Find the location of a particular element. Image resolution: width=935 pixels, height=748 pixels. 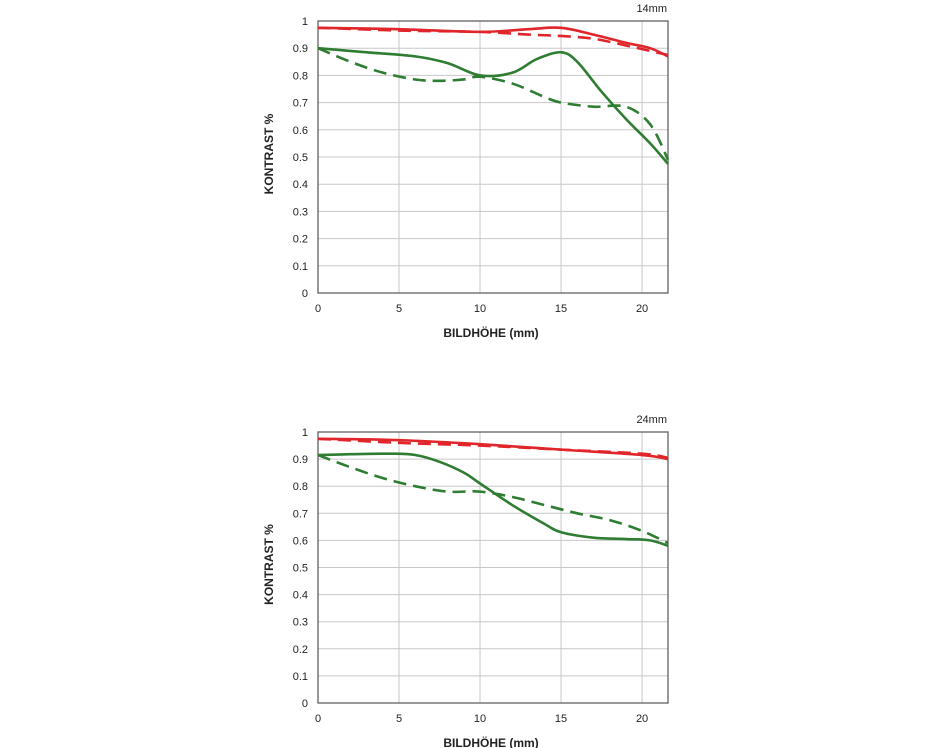

series-line-red-solid is located at coordinates (493, 449).